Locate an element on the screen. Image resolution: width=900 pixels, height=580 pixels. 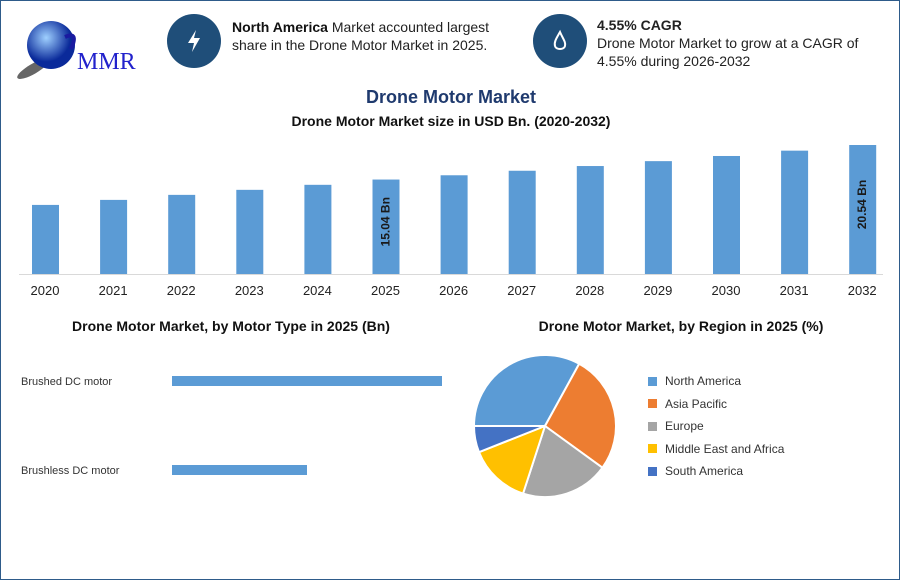
bar-2025 is located at coordinates (386, 226).